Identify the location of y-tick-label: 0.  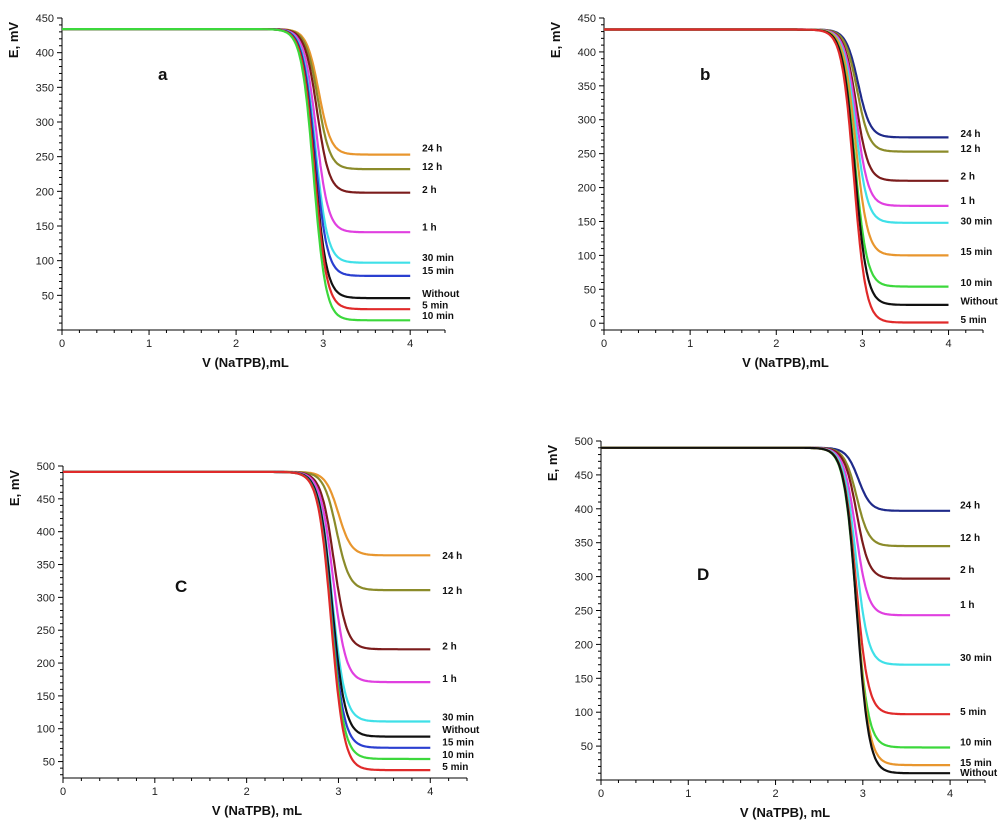
(593, 324).